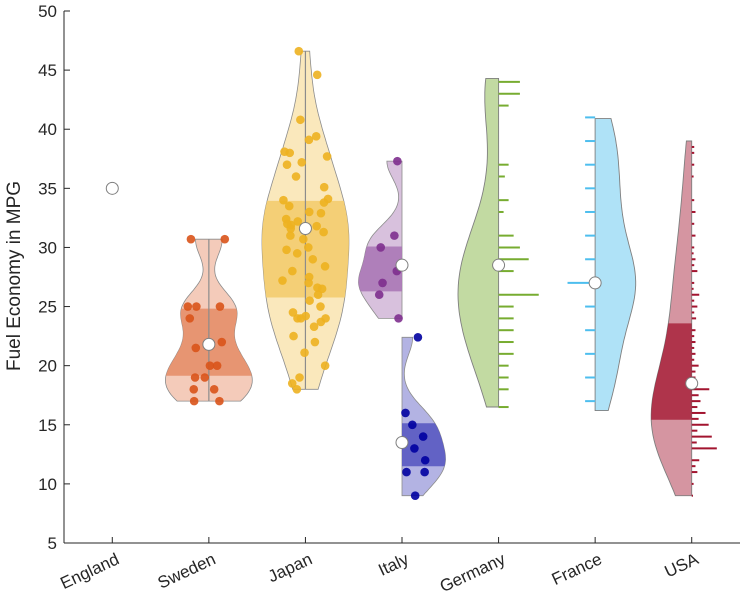 The image size is (744, 611). I want to click on x-tick-label-japan: Japan, so click(290, 567).